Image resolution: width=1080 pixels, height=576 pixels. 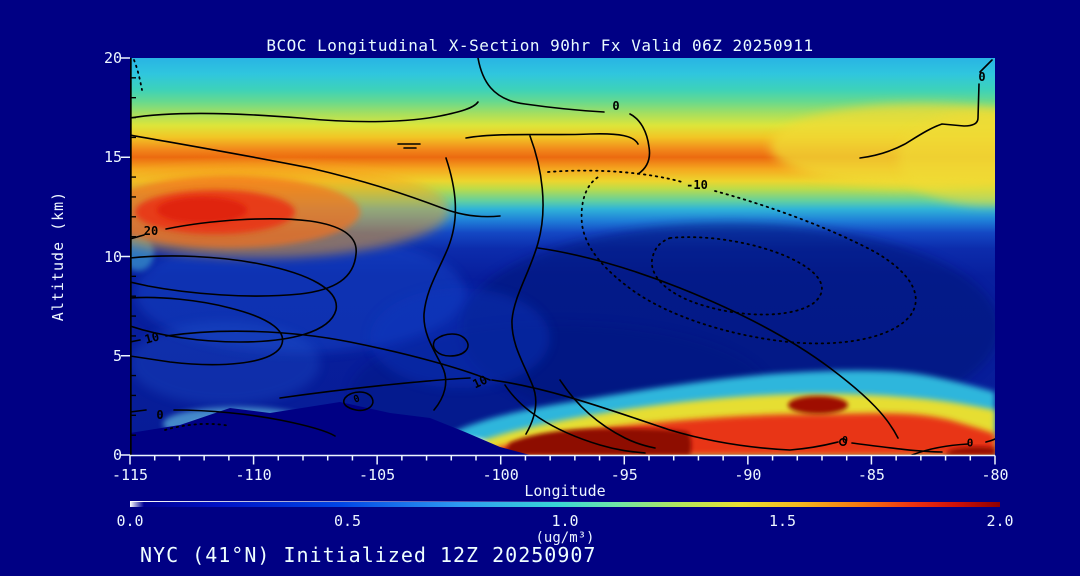 What do you see at coordinates (112, 157) in the screenshot?
I see `y-tick-label: 15` at bounding box center [112, 157].